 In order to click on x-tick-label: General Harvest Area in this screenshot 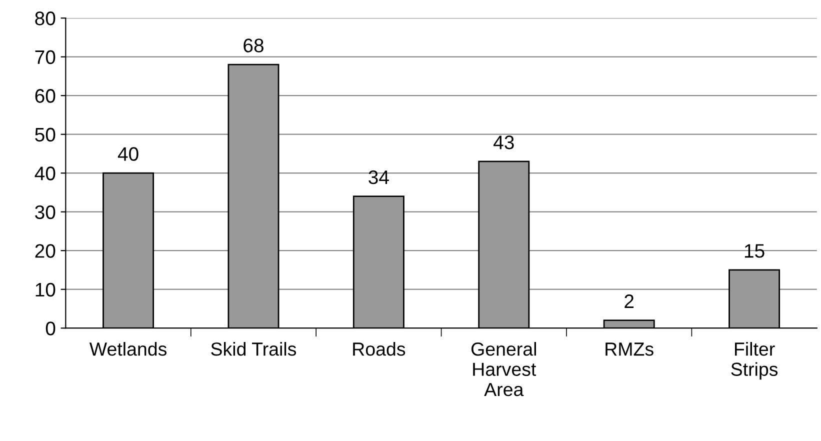, I will do `click(503, 369)`.